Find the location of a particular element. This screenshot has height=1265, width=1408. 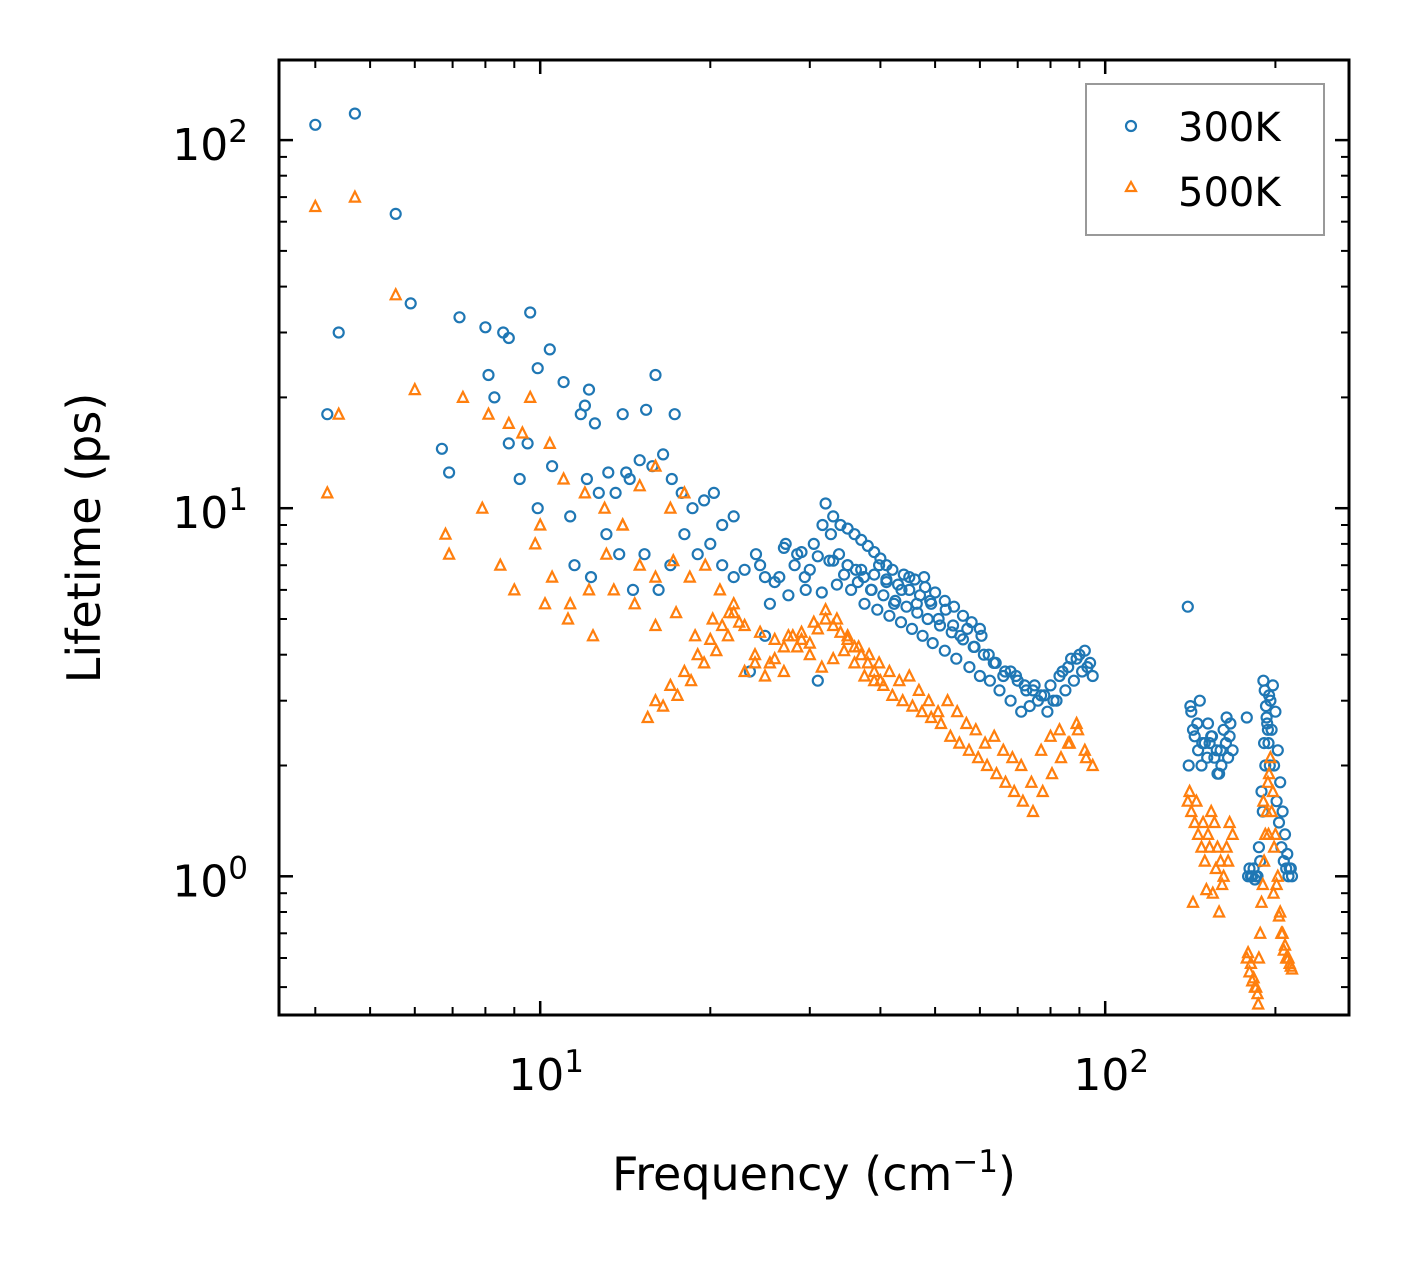

legend-500k-triangle-icon is located at coordinates (1131, 186).